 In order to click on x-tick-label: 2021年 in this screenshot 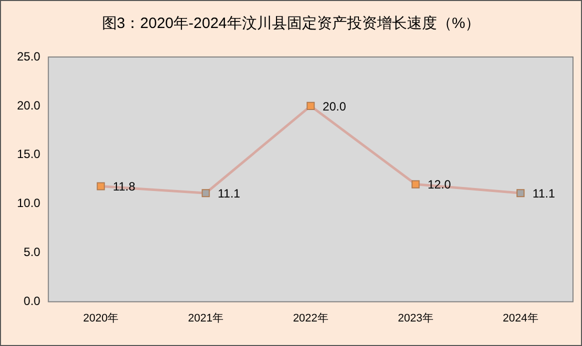, I will do `click(206, 318)`.